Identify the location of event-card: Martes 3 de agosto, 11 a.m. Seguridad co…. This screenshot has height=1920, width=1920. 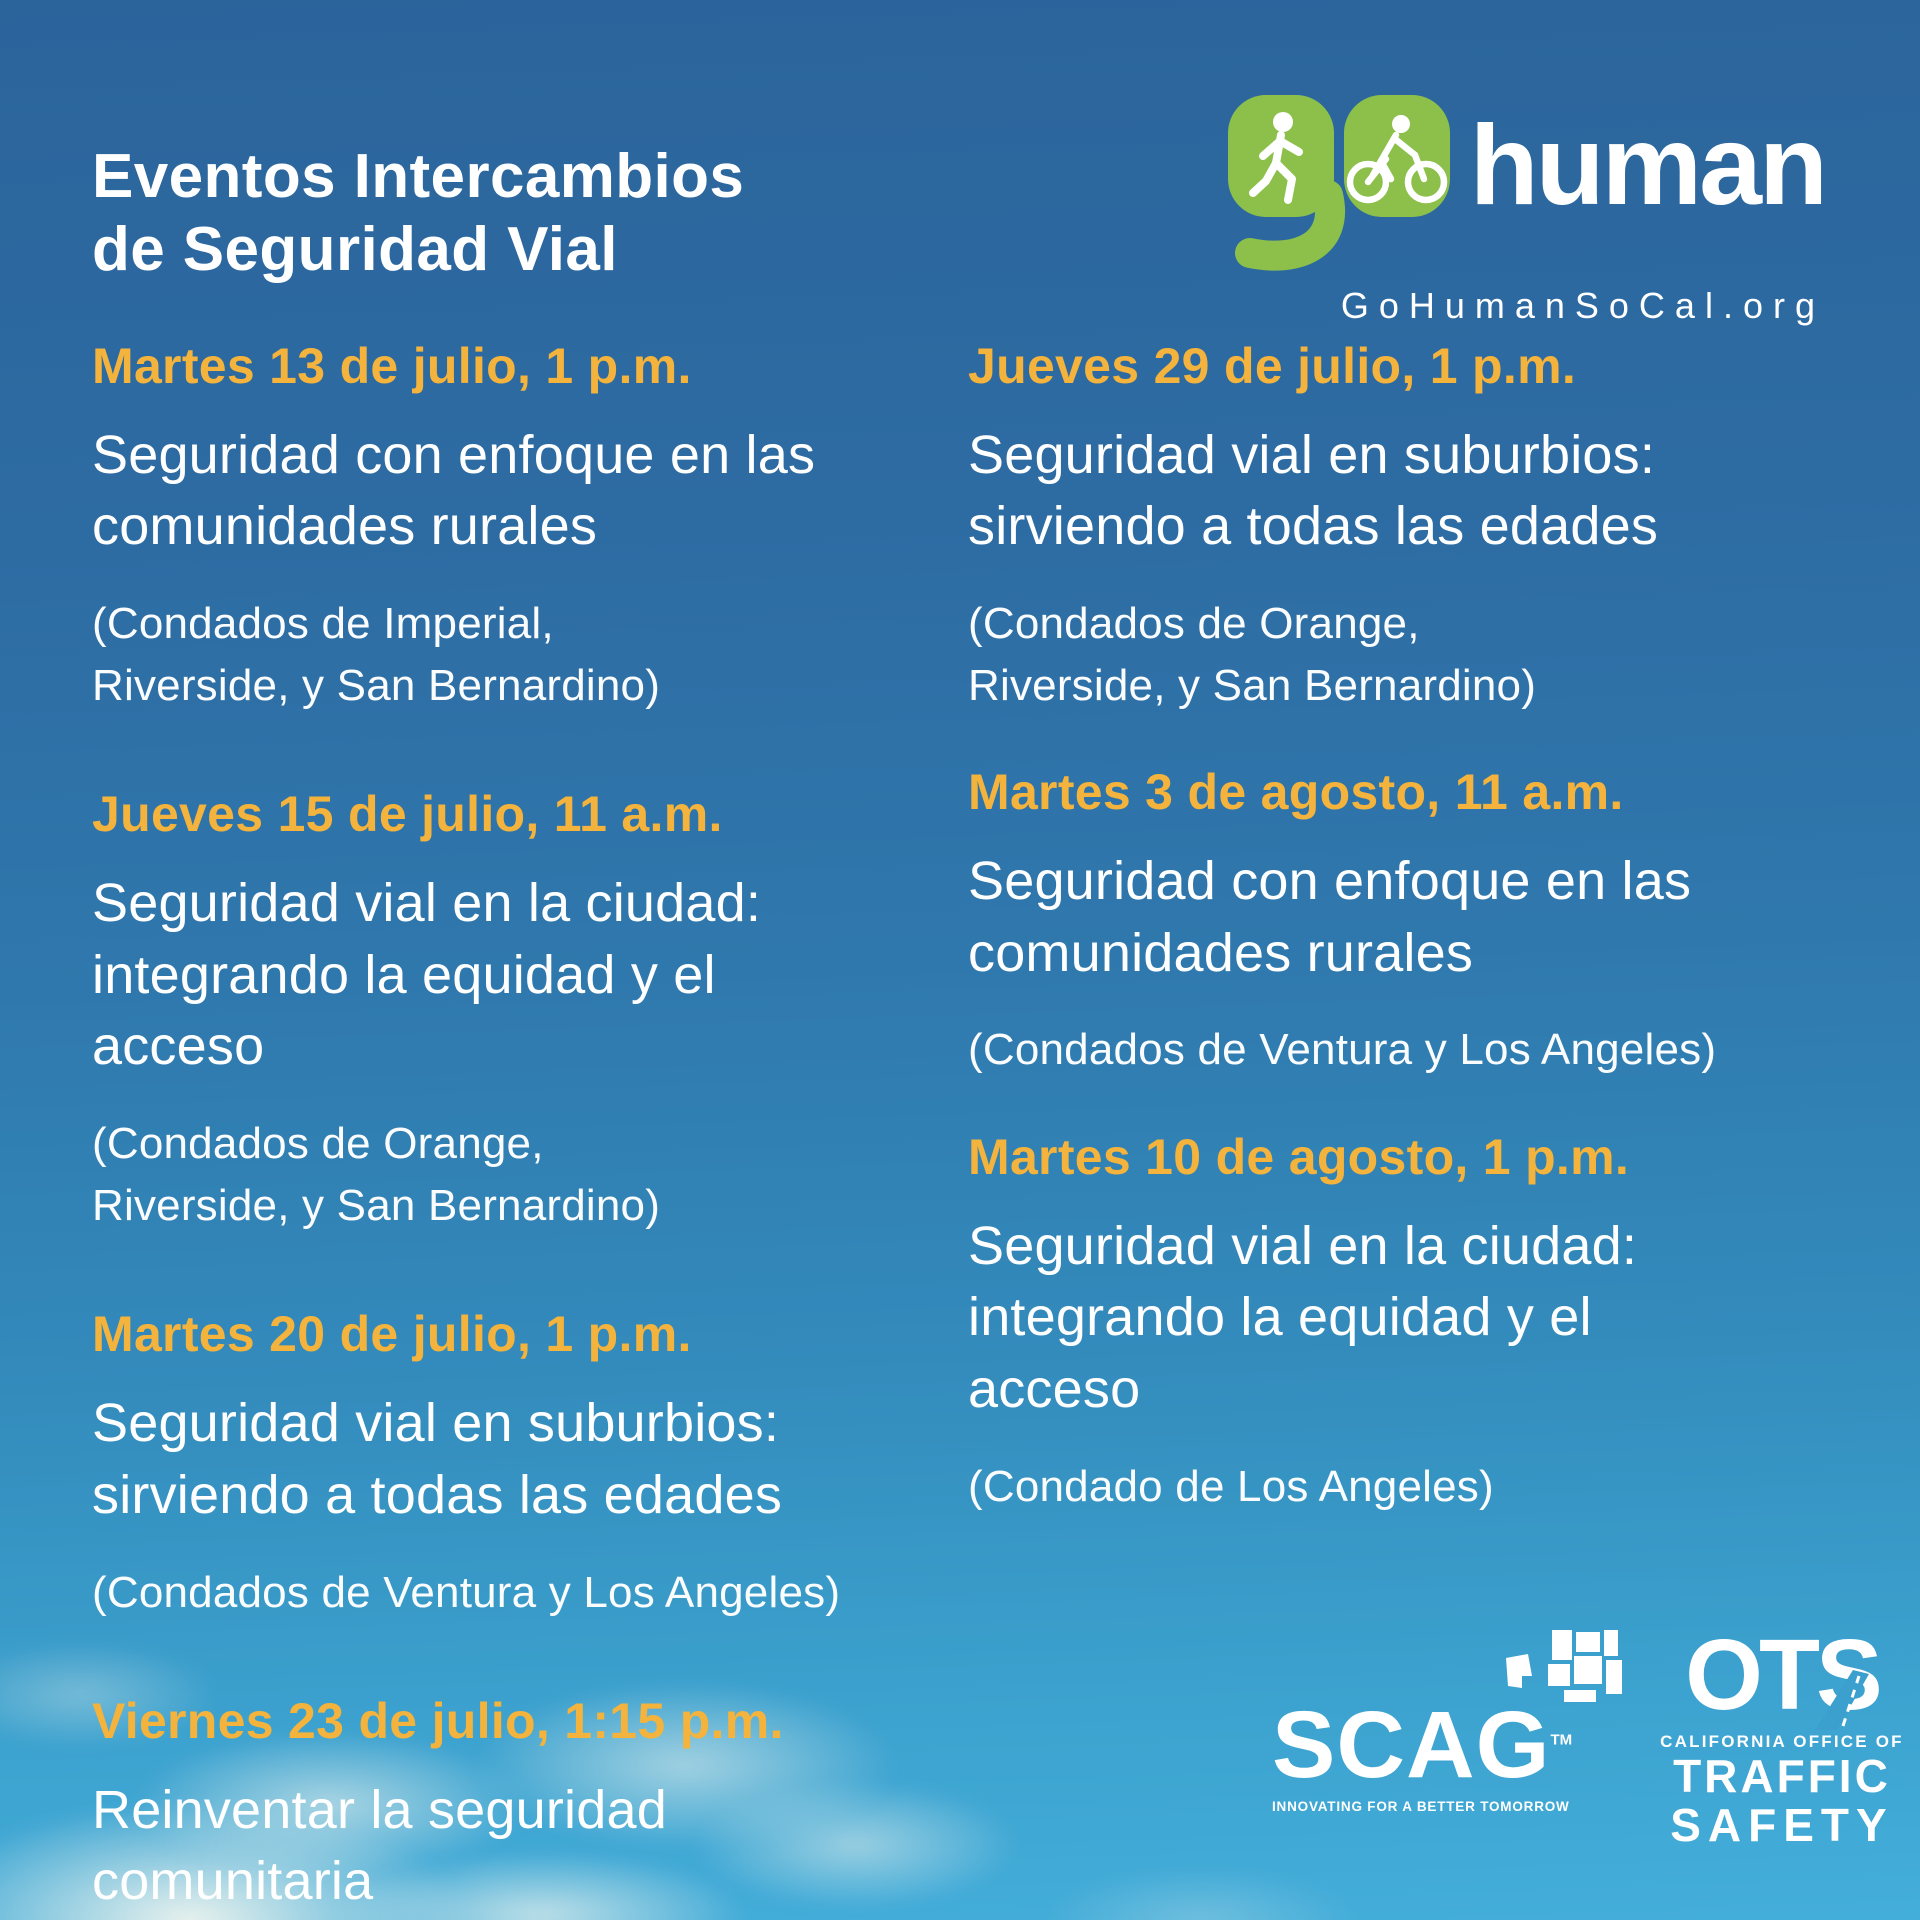
(1408, 922).